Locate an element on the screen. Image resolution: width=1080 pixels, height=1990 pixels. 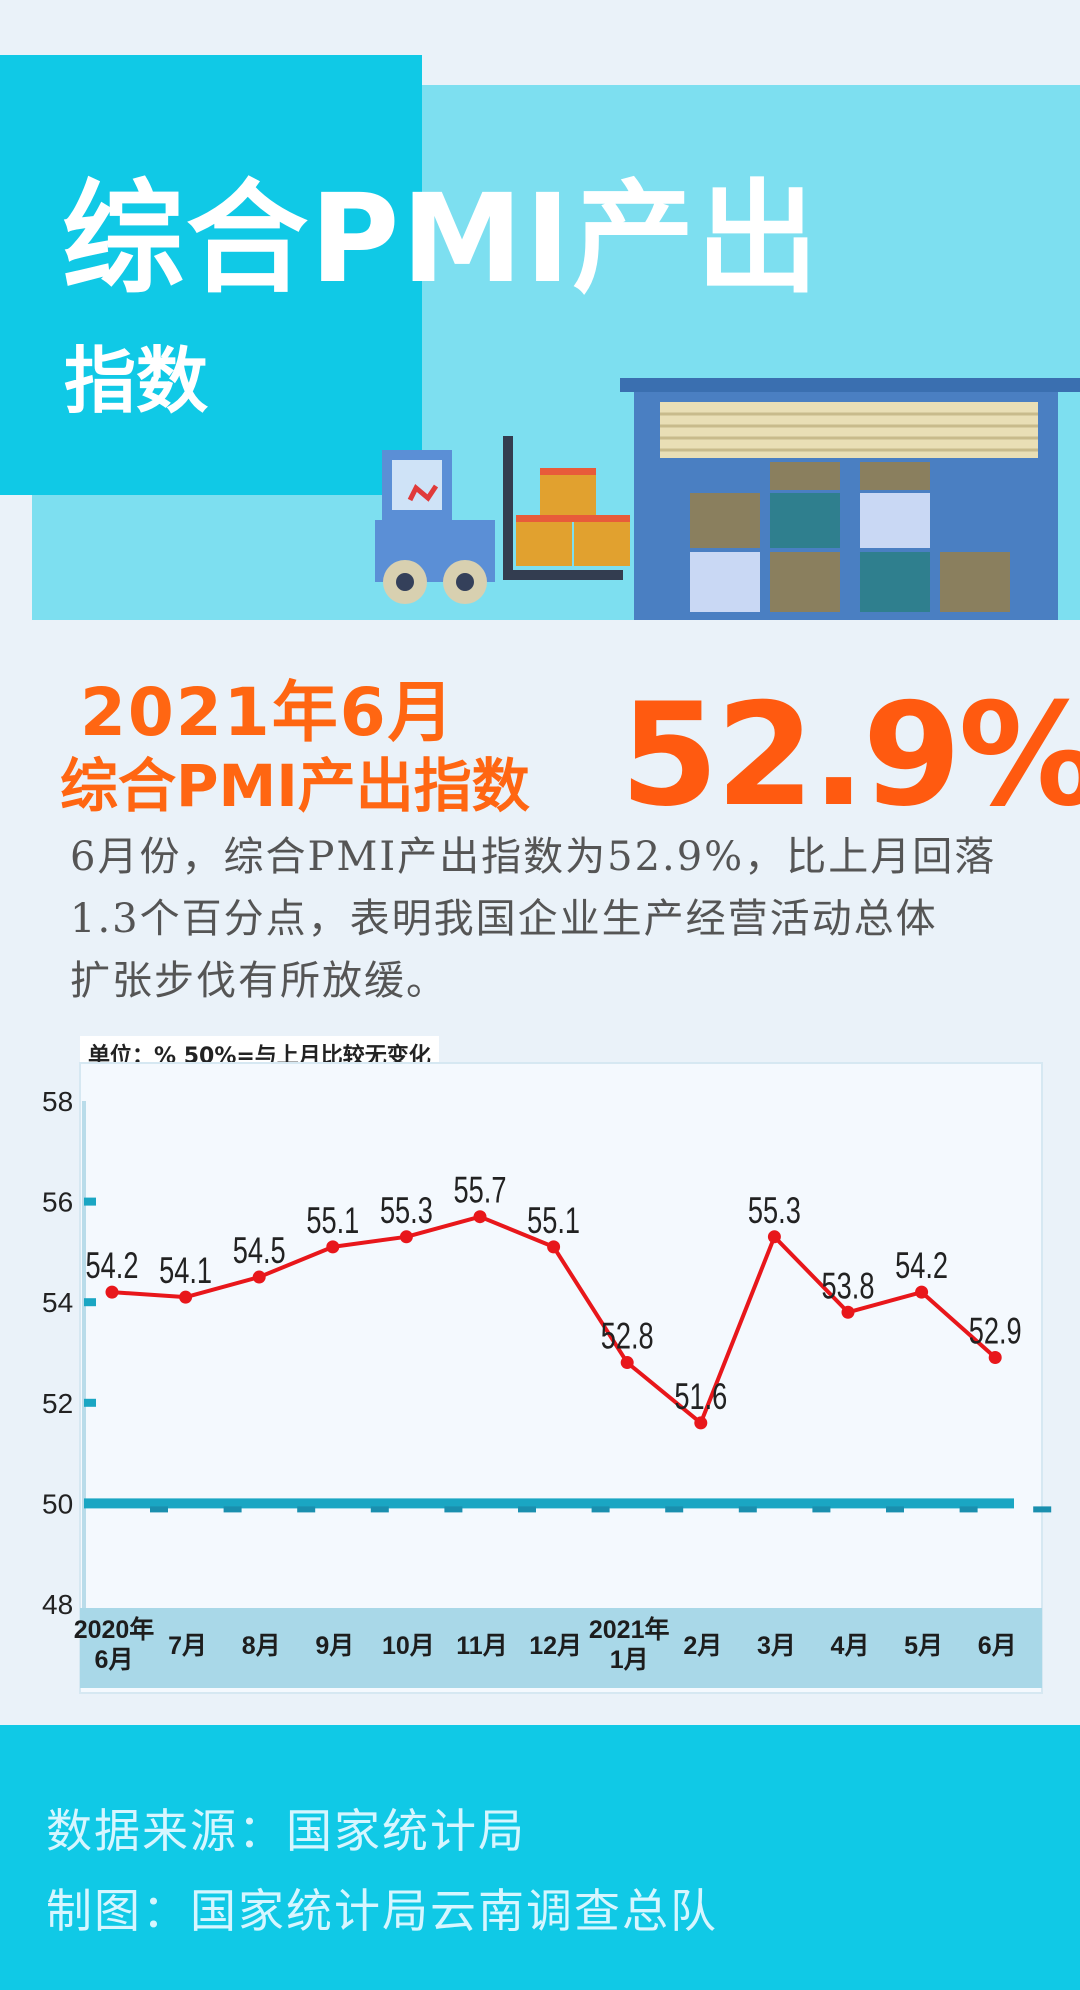
y-tick-label: 58 is located at coordinates (57, 1101).